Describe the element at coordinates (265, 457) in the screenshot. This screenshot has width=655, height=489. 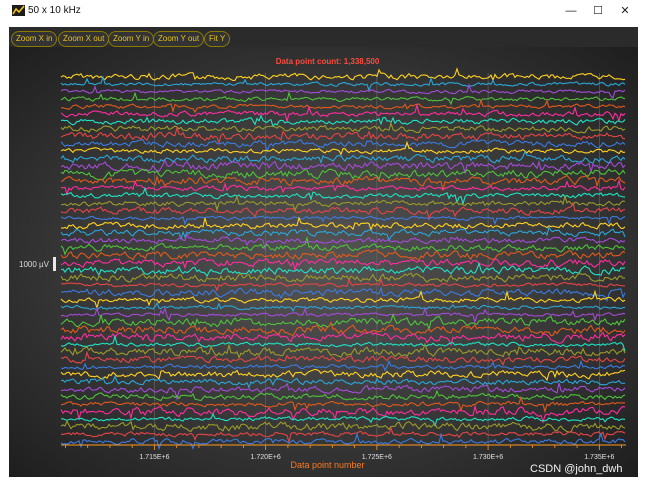
I see `x-tick-label: 1.720E+6` at that location.